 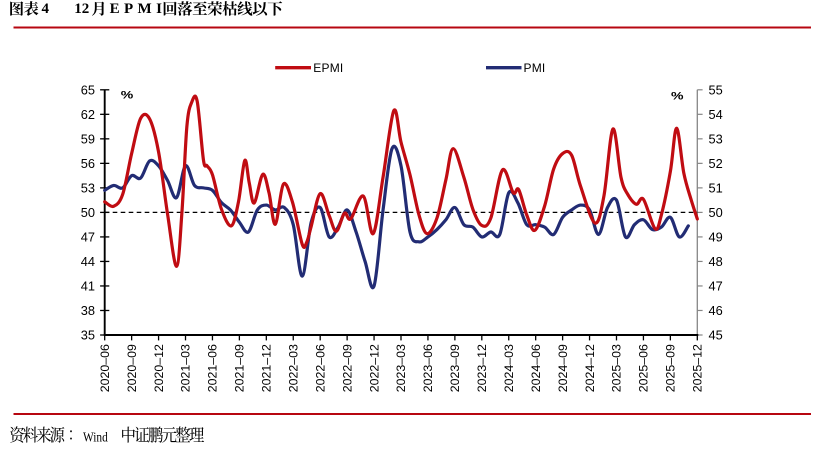 What do you see at coordinates (88, 163) in the screenshot?
I see `svg-text: 56` at bounding box center [88, 163].